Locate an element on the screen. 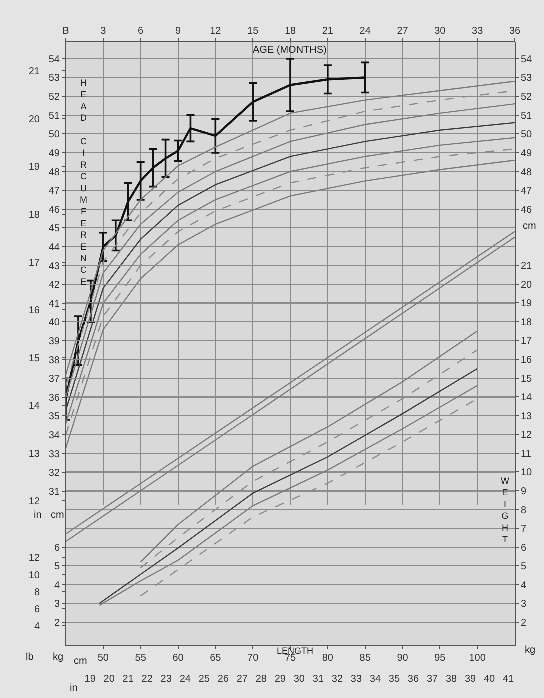  y-tick-label: 6 is located at coordinates (524, 548).